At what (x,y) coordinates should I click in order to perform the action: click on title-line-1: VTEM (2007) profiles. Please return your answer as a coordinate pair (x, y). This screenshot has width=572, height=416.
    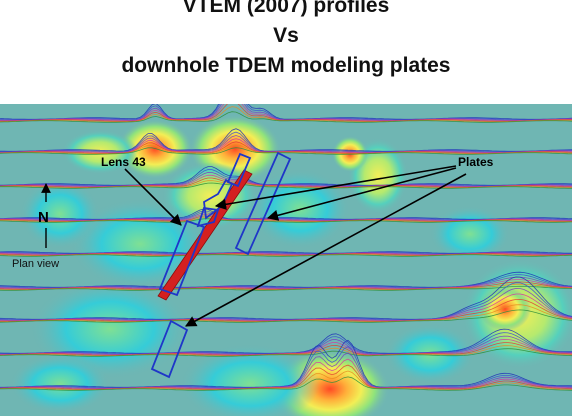
    Looking at the image, I should click on (286, 8).